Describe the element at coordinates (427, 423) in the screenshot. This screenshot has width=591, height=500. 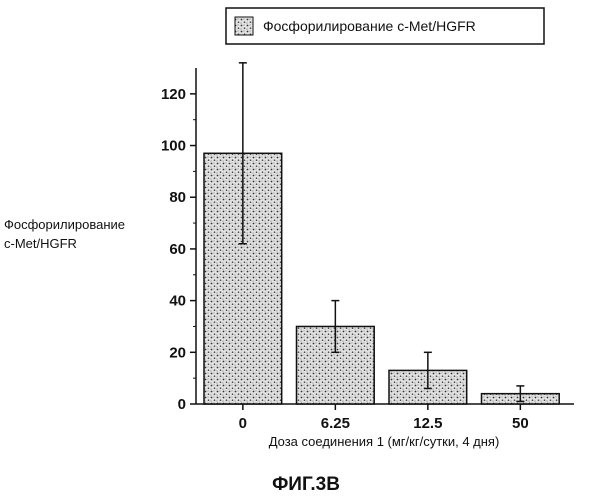
I see `x-tick-label: 12.5` at that location.